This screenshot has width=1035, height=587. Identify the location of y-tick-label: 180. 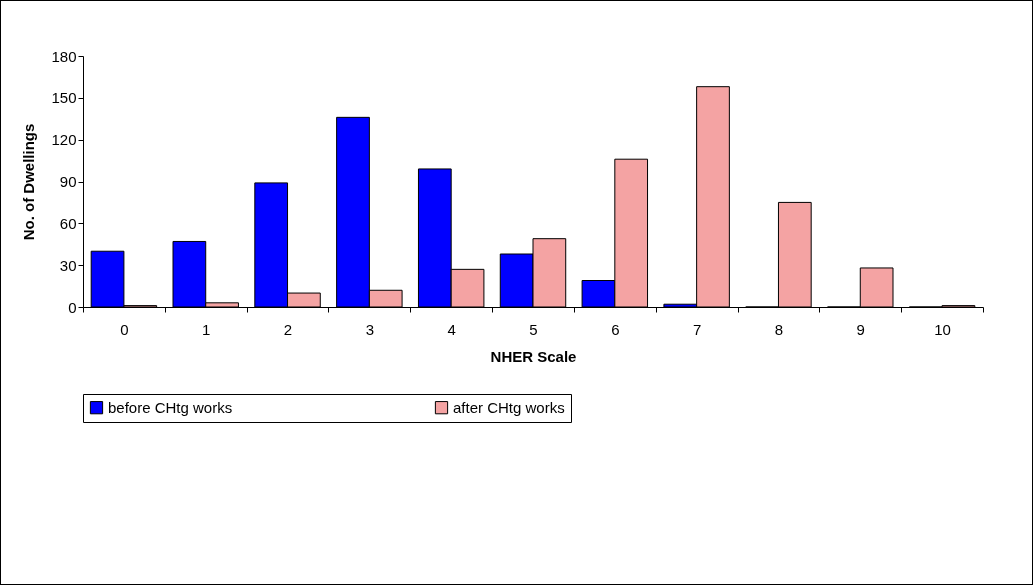
(64, 56).